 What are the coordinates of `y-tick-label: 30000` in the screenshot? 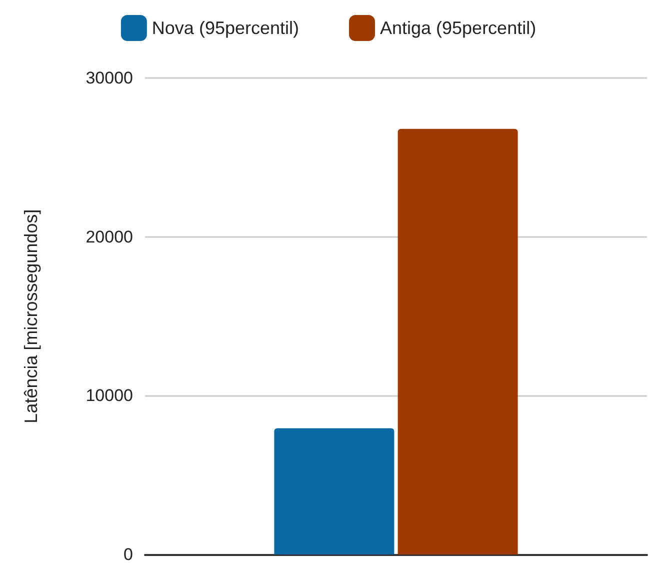 It's located at (109, 78).